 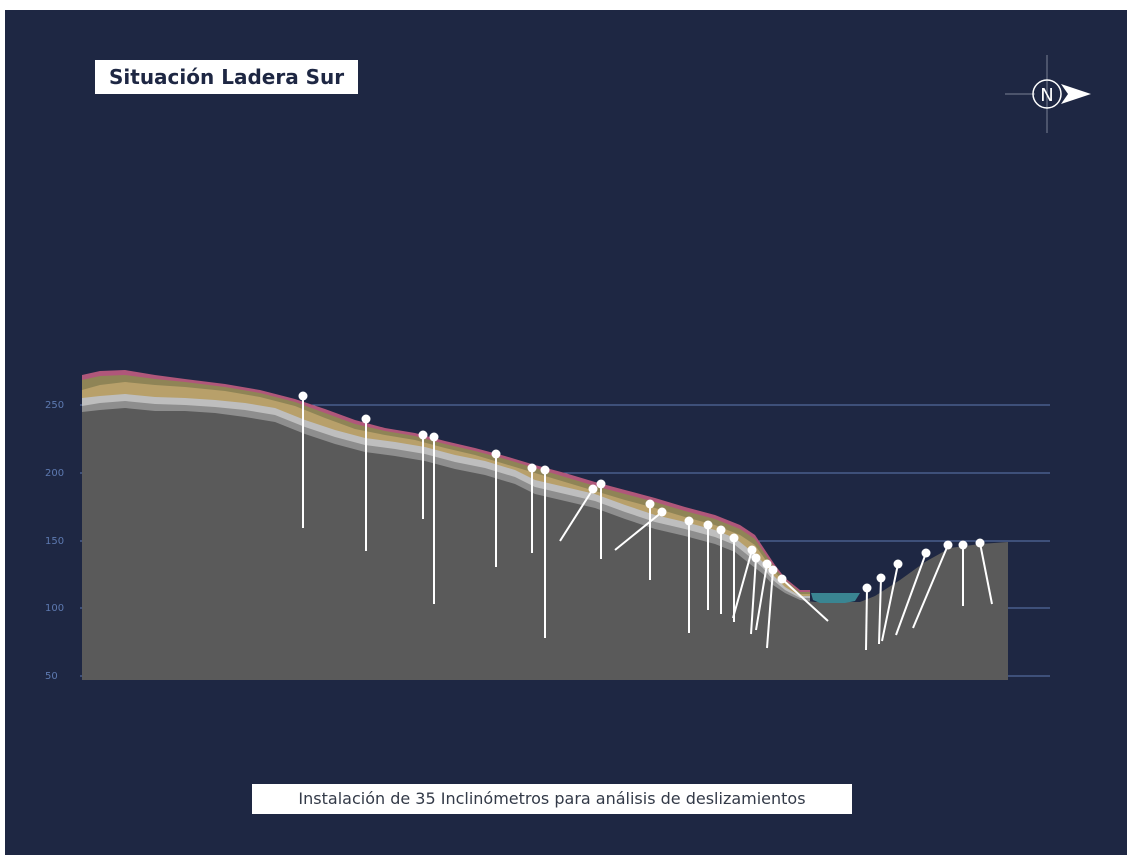 What do you see at coordinates (54, 473) in the screenshot?
I see `tick-label-200: 200` at bounding box center [54, 473].